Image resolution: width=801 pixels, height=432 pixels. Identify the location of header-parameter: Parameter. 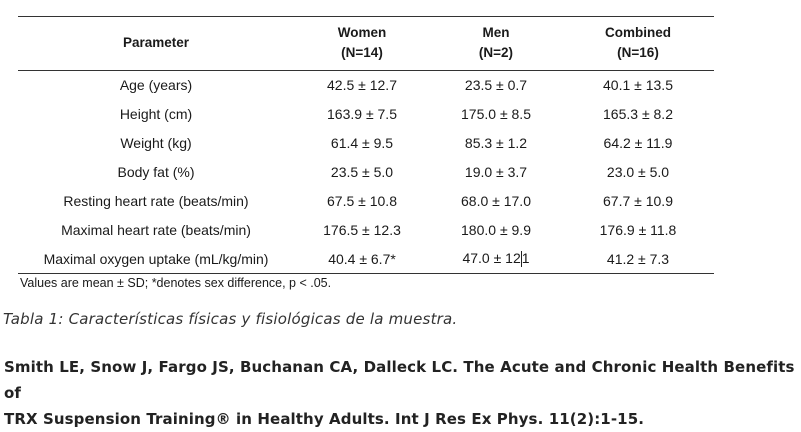
(156, 42).